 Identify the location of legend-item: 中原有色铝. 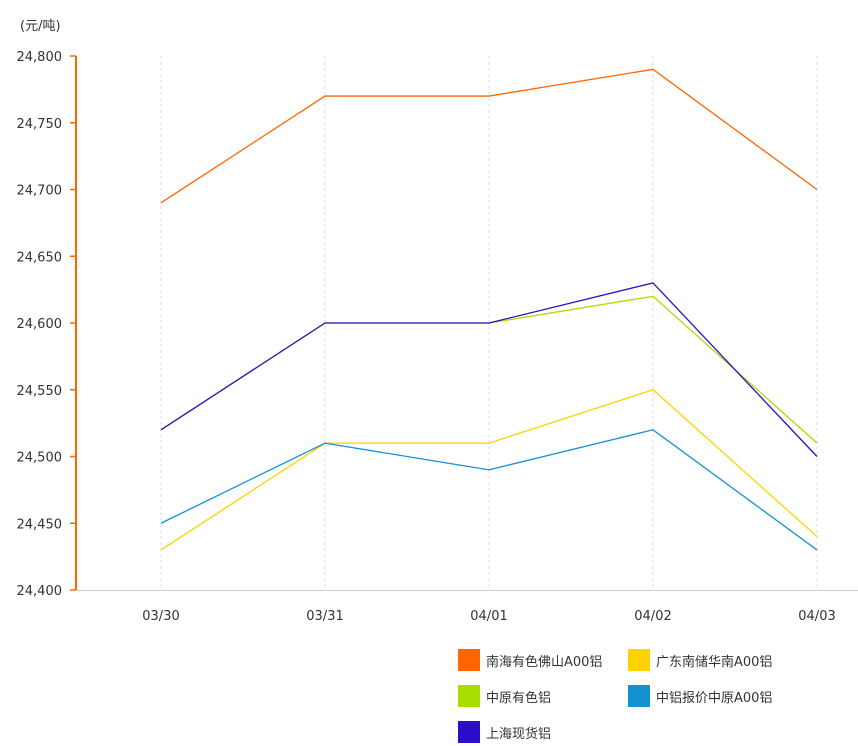
(504, 696).